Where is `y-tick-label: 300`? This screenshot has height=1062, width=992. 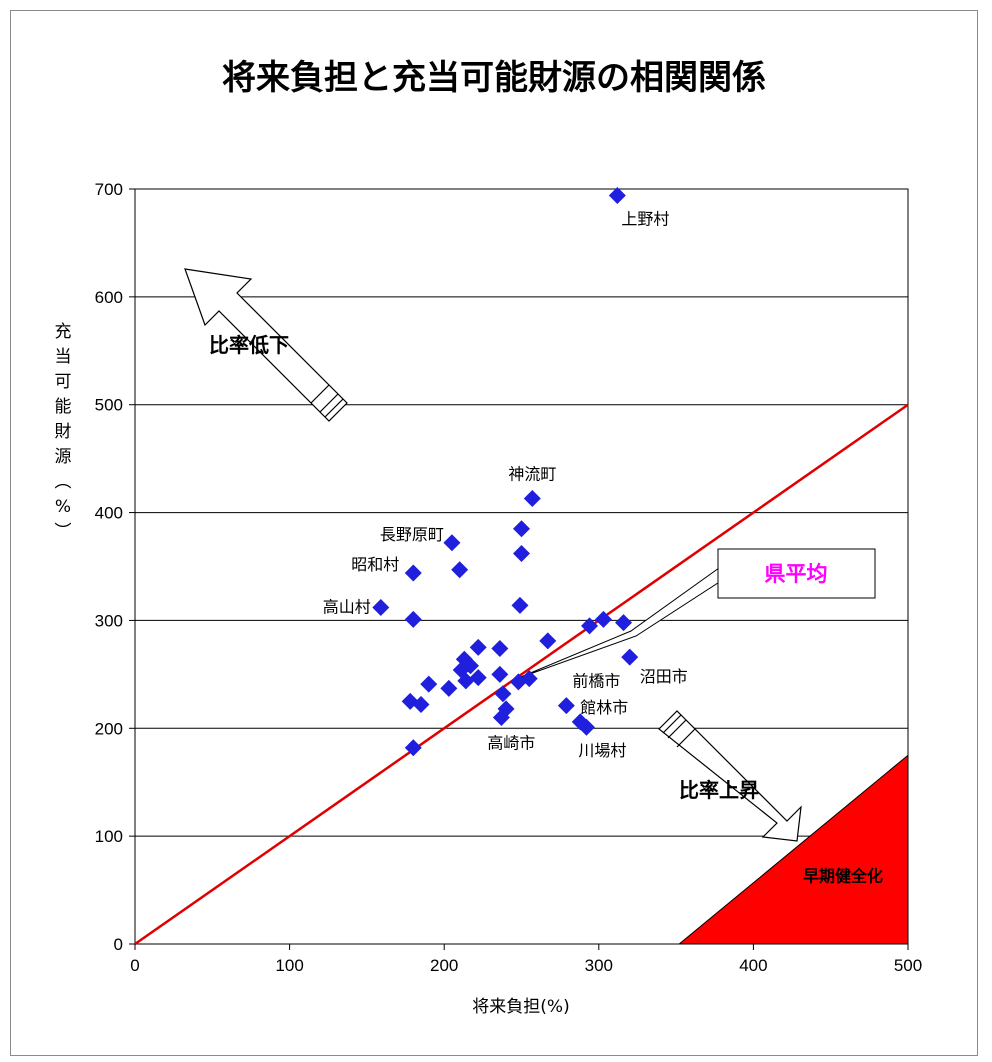 y-tick-label: 300 is located at coordinates (109, 620).